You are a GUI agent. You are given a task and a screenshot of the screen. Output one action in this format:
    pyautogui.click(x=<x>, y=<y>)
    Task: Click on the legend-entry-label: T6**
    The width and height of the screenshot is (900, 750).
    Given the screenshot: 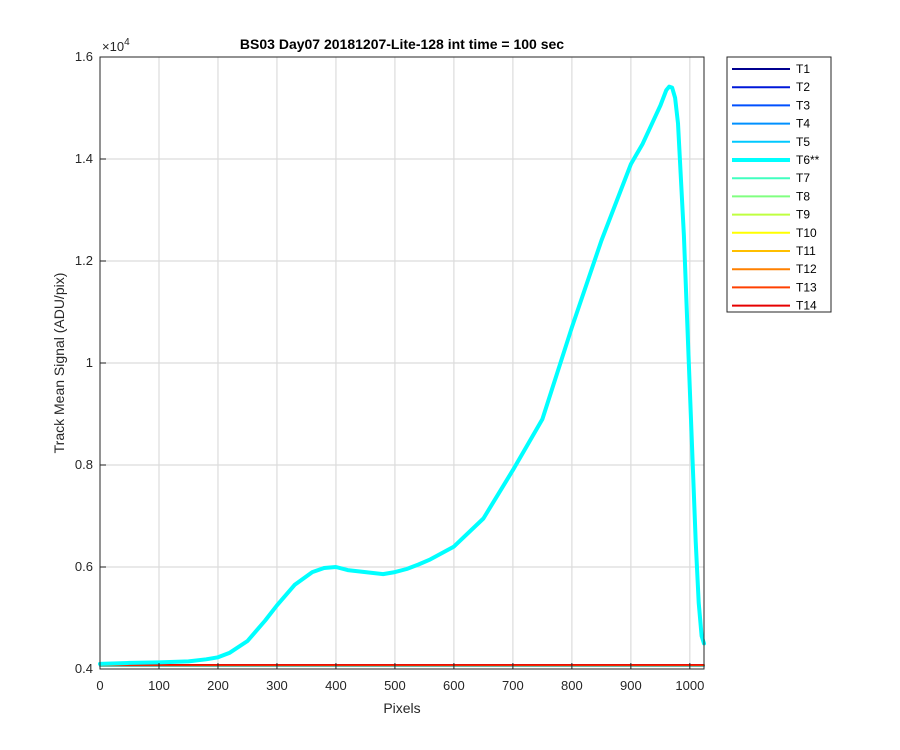 What is the action you would take?
    pyautogui.click(x=808, y=160)
    